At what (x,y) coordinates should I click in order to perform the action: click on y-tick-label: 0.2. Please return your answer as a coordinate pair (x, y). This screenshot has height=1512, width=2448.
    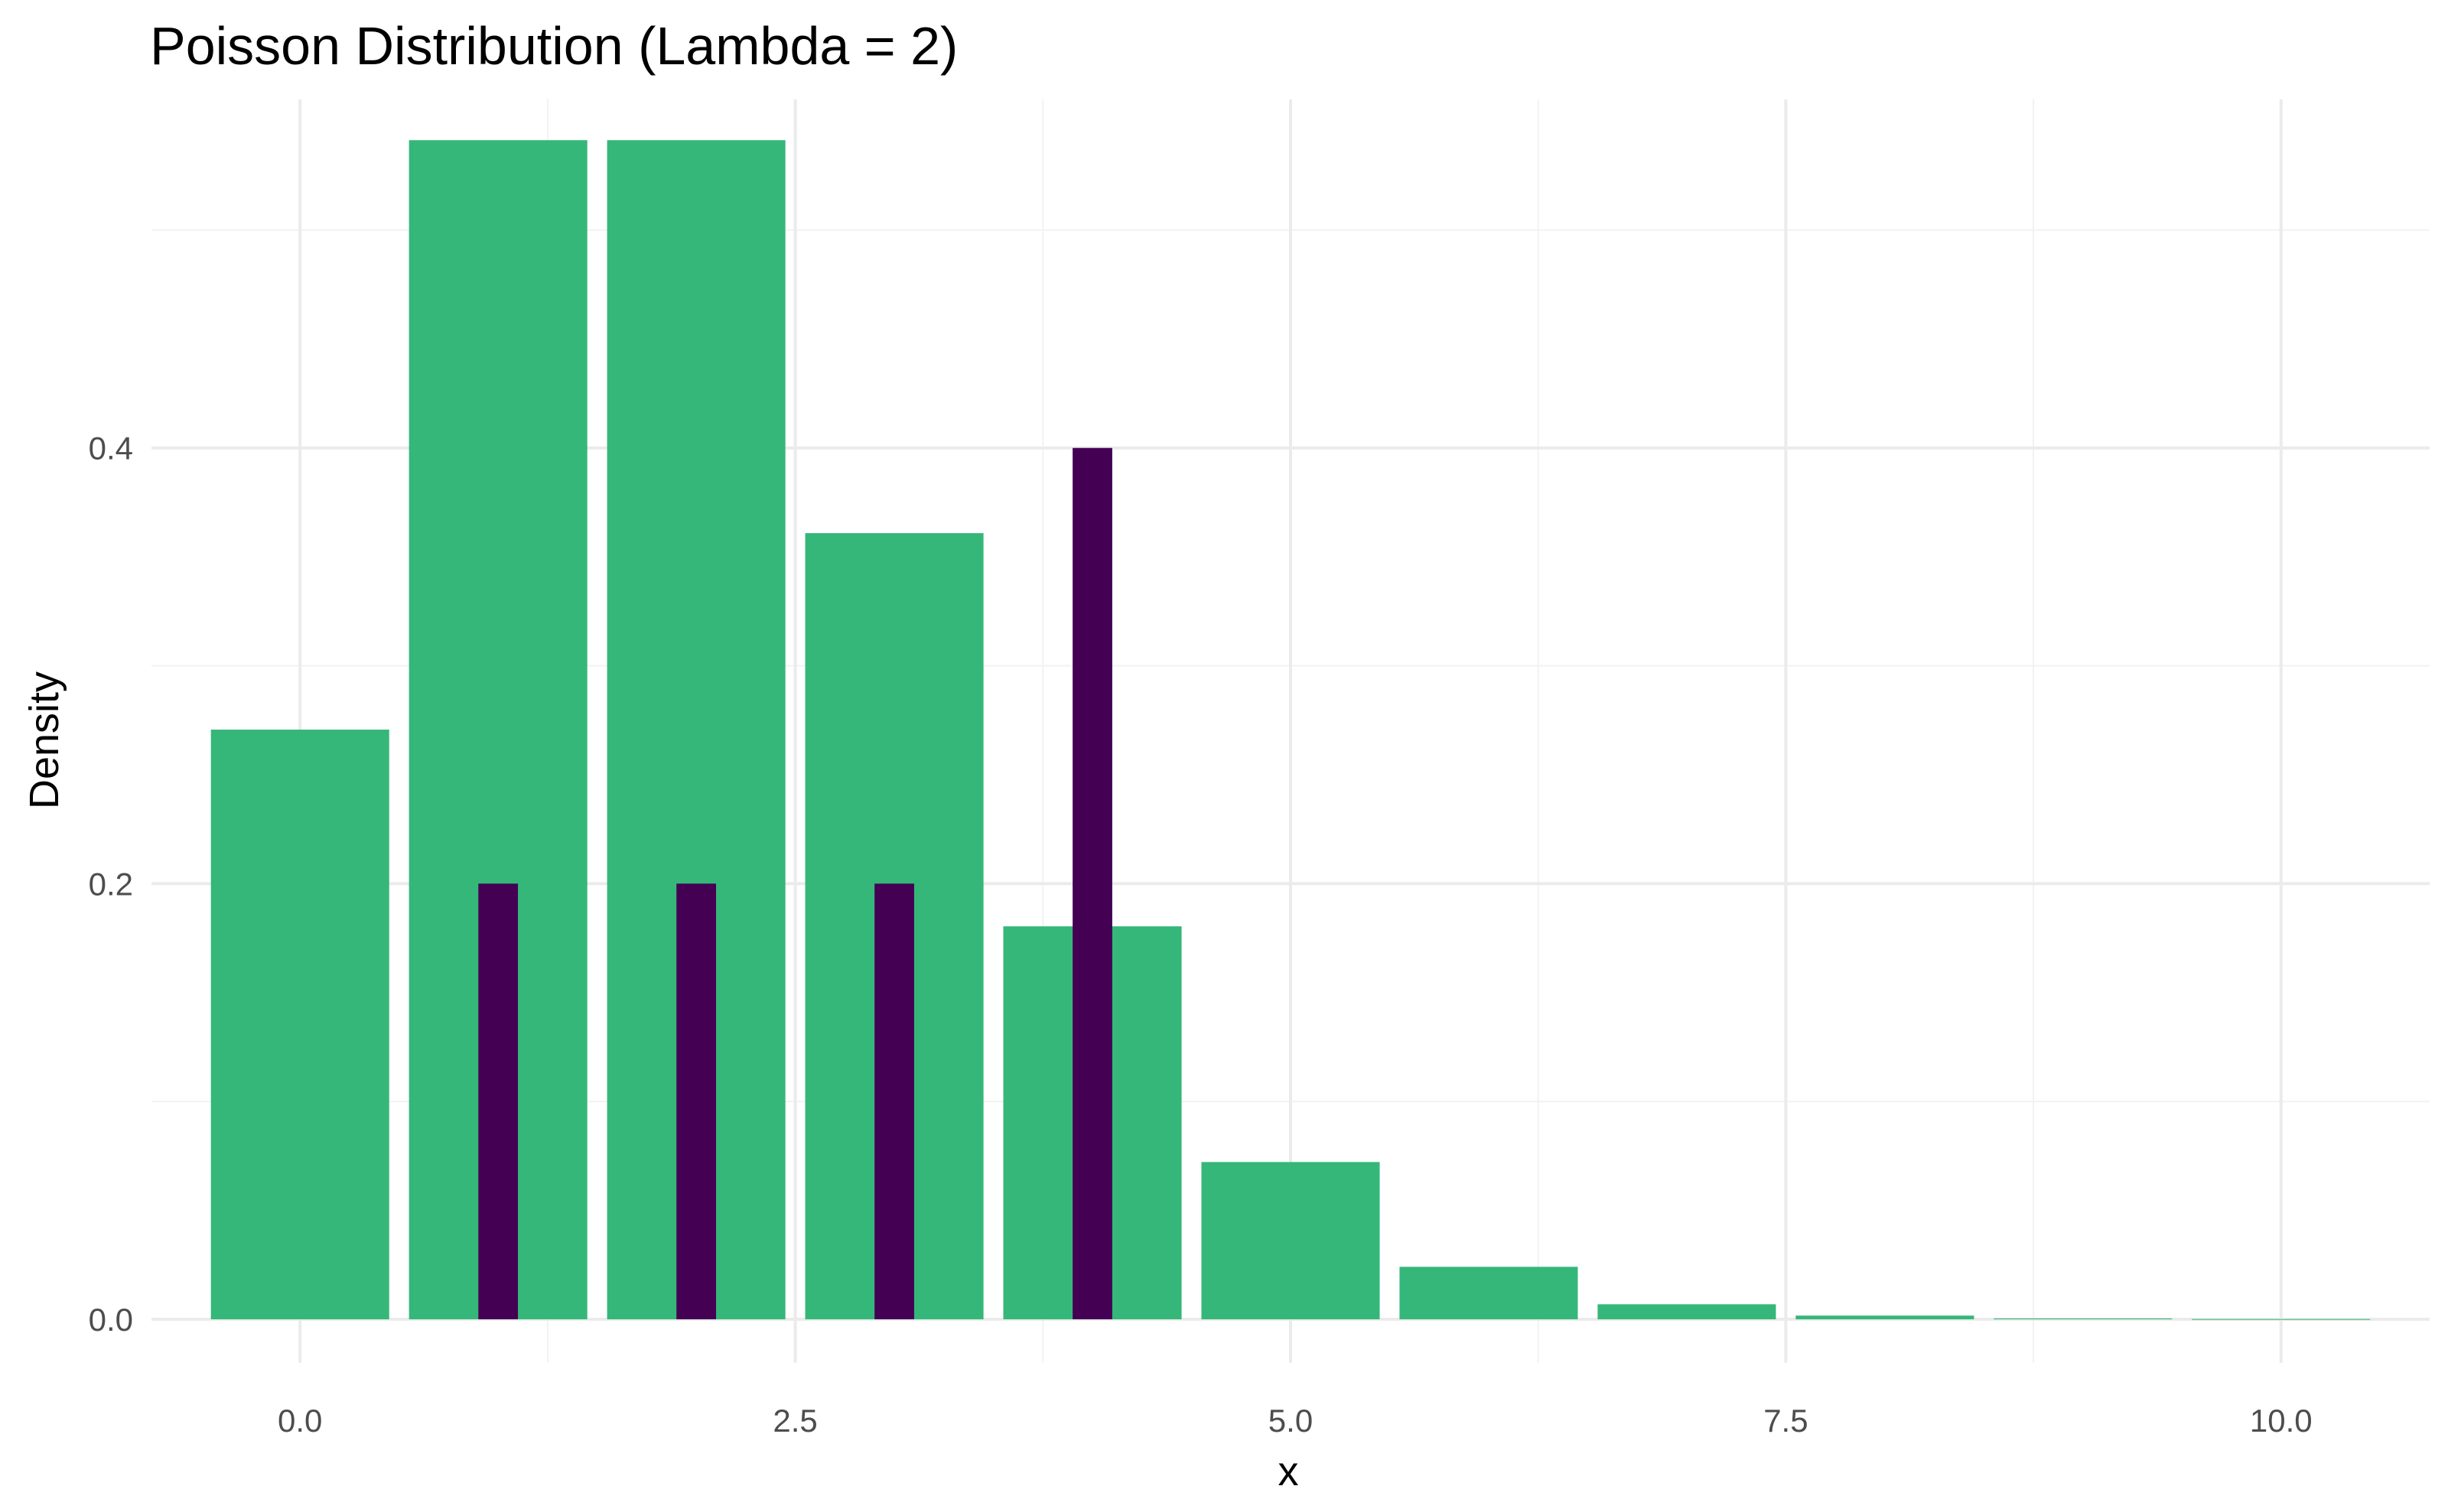
    Looking at the image, I should click on (111, 884).